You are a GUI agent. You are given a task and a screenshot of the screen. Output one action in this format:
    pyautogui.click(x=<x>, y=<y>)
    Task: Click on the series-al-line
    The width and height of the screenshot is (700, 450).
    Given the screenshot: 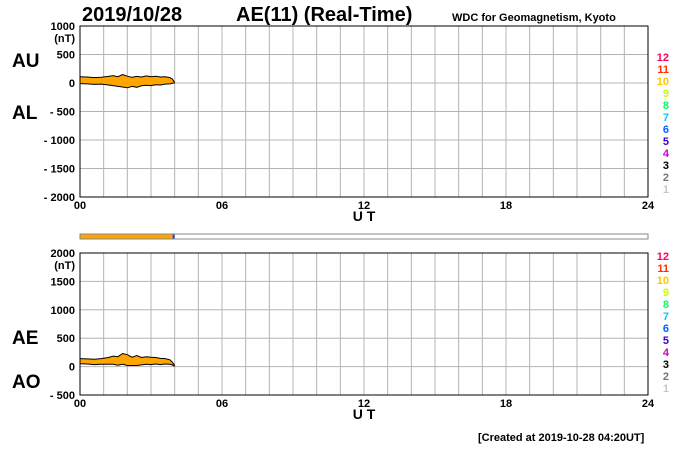 What is the action you would take?
    pyautogui.click(x=127, y=85)
    